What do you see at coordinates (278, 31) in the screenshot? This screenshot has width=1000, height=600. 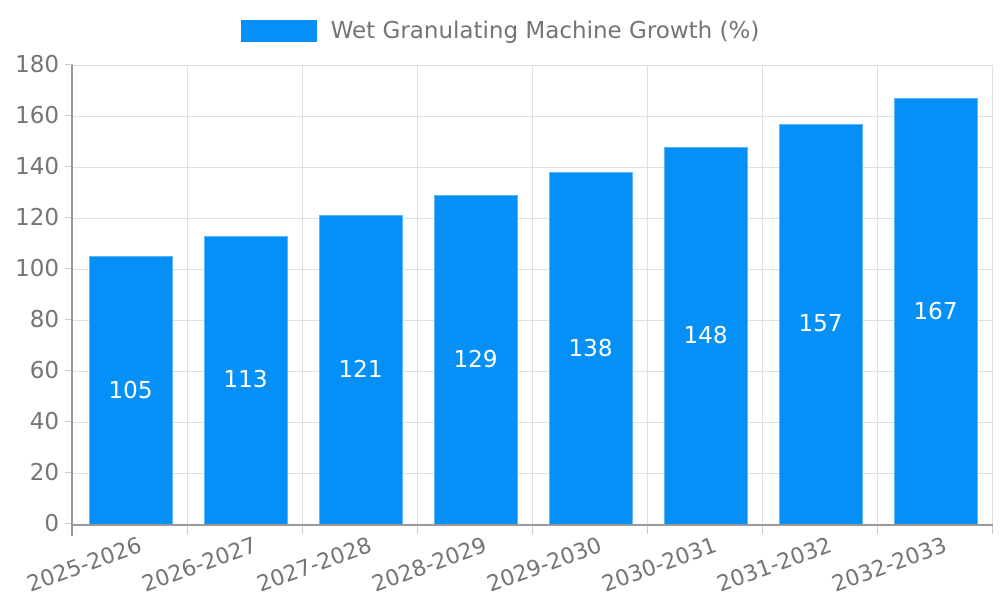 I see `legend-swatch` at bounding box center [278, 31].